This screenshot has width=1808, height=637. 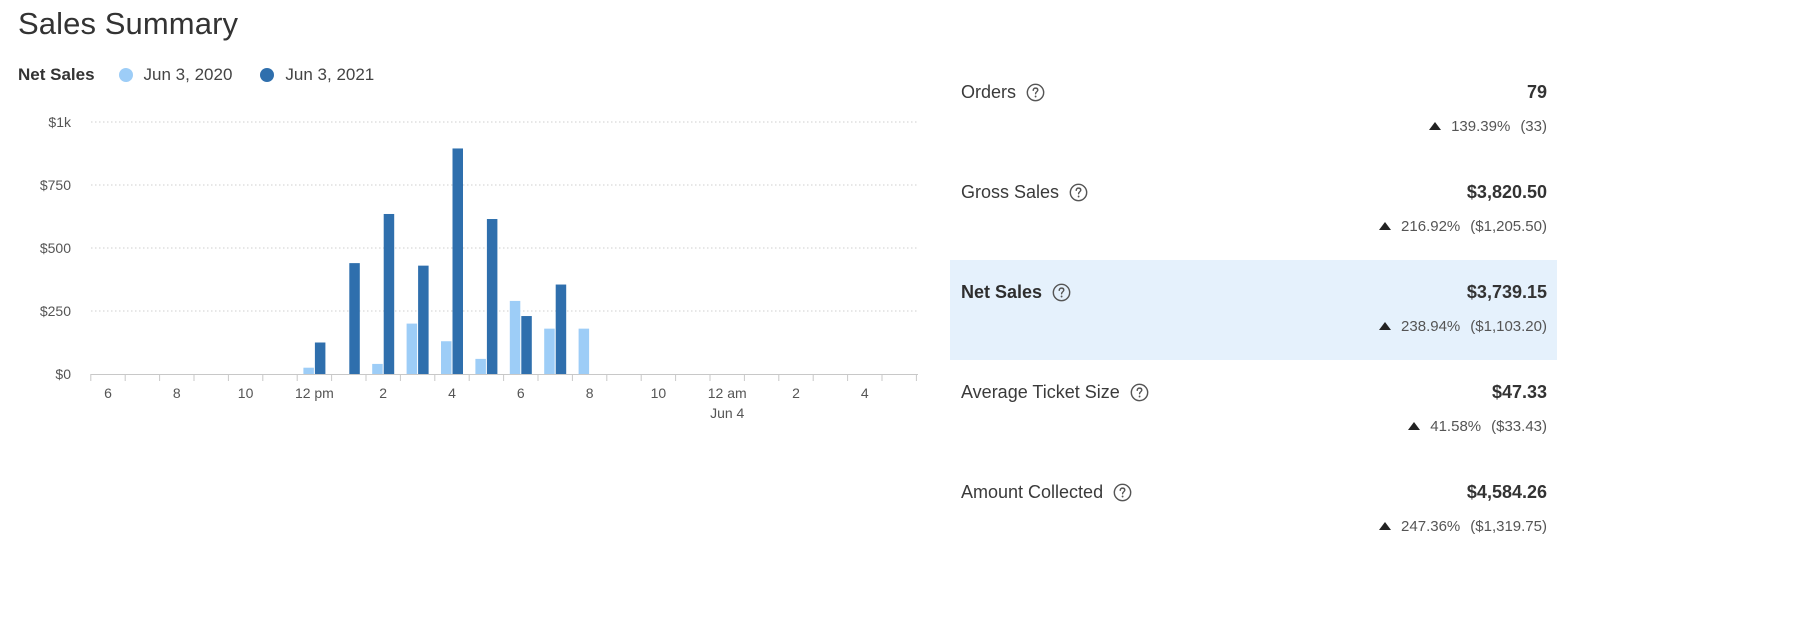 I want to click on x-tick-label: 12 am, so click(x=727, y=393).